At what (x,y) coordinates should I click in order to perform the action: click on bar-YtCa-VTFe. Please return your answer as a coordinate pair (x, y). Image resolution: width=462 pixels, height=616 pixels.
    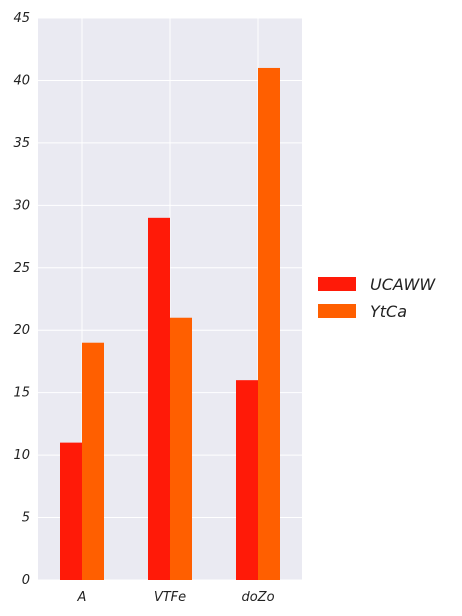
    Looking at the image, I should click on (181, 448).